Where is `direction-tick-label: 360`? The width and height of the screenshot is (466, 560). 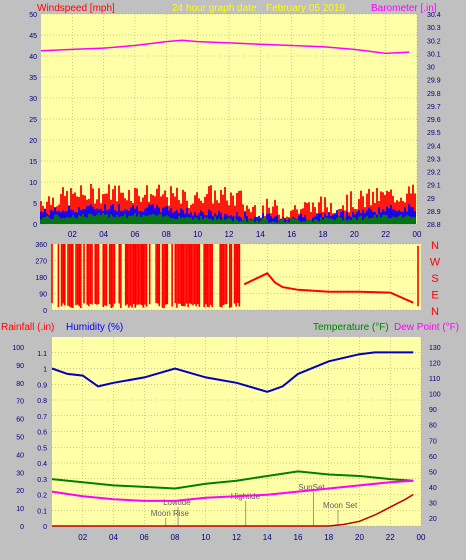
direction-tick-label: 360 is located at coordinates (41, 245).